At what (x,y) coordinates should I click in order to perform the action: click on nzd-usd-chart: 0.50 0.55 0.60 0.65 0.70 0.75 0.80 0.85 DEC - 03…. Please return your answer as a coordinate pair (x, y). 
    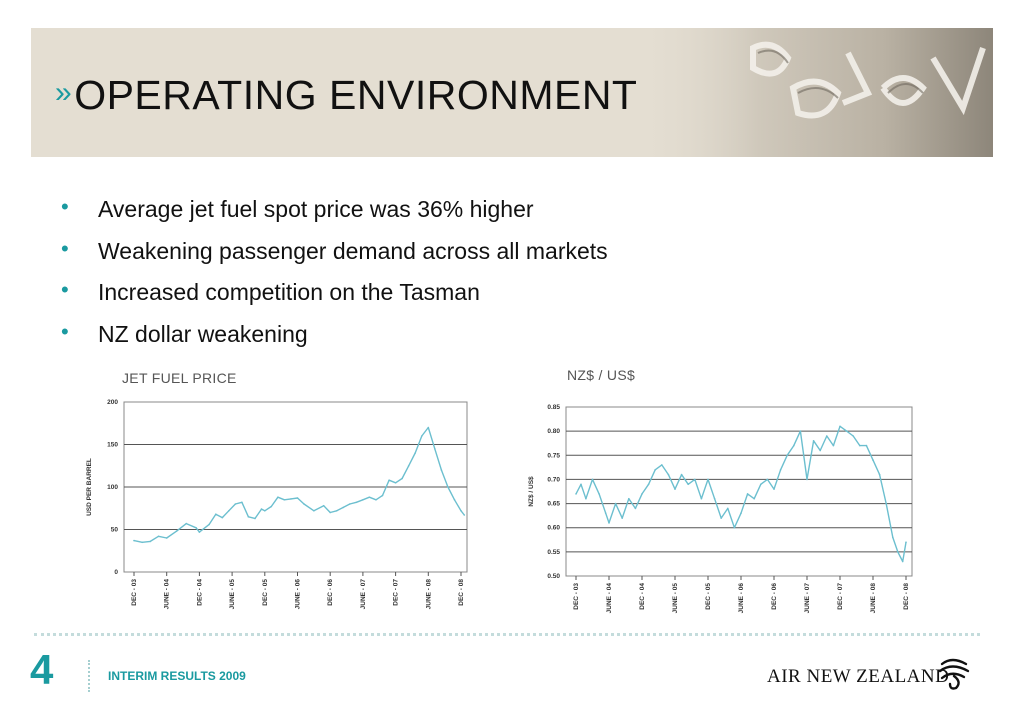
    Looking at the image, I should click on (720, 509).